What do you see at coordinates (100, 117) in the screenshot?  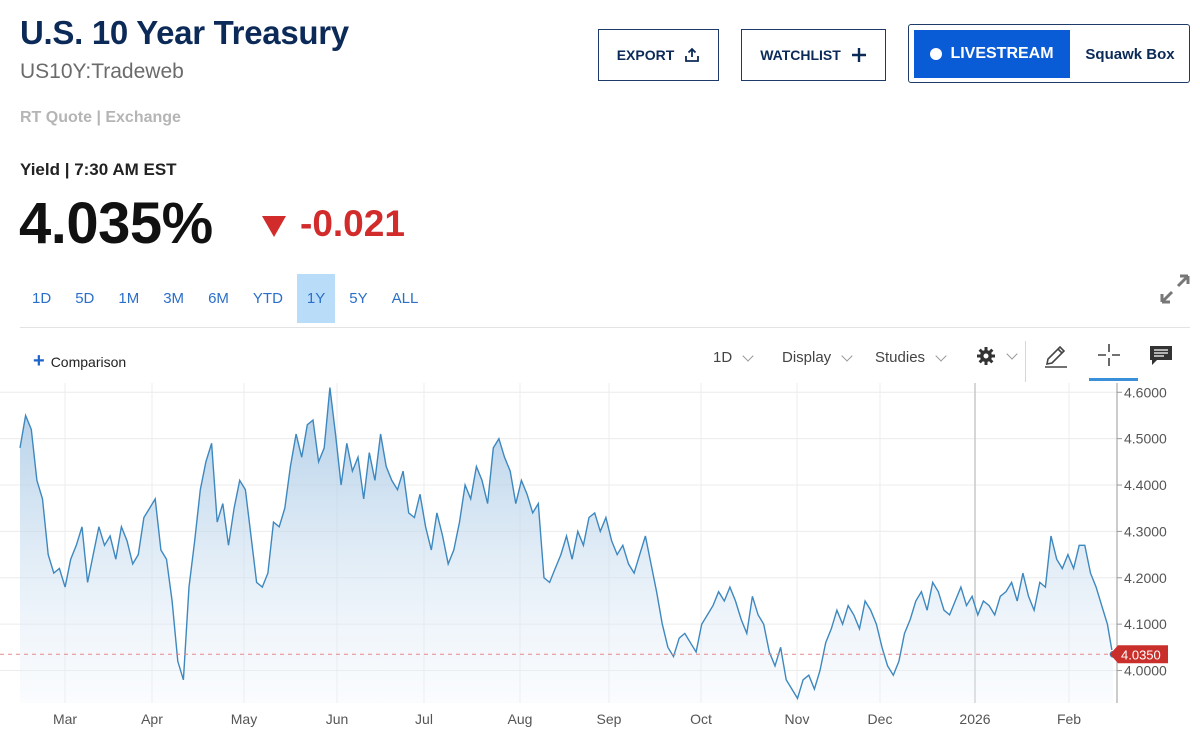 I see `quote-source: RT Quote | Exchange` at bounding box center [100, 117].